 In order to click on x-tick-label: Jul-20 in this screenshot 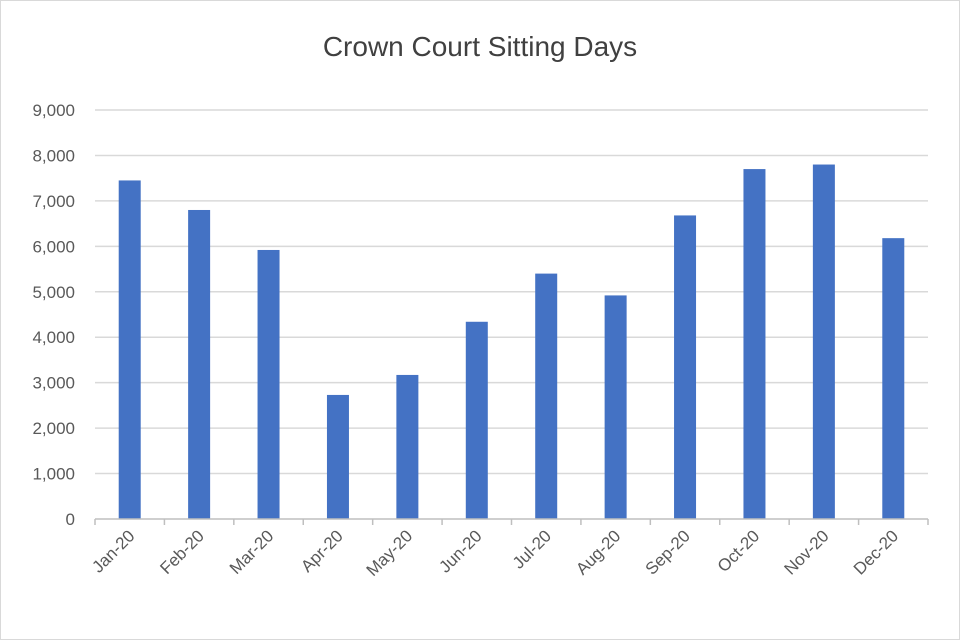, I will do `click(532, 549)`.